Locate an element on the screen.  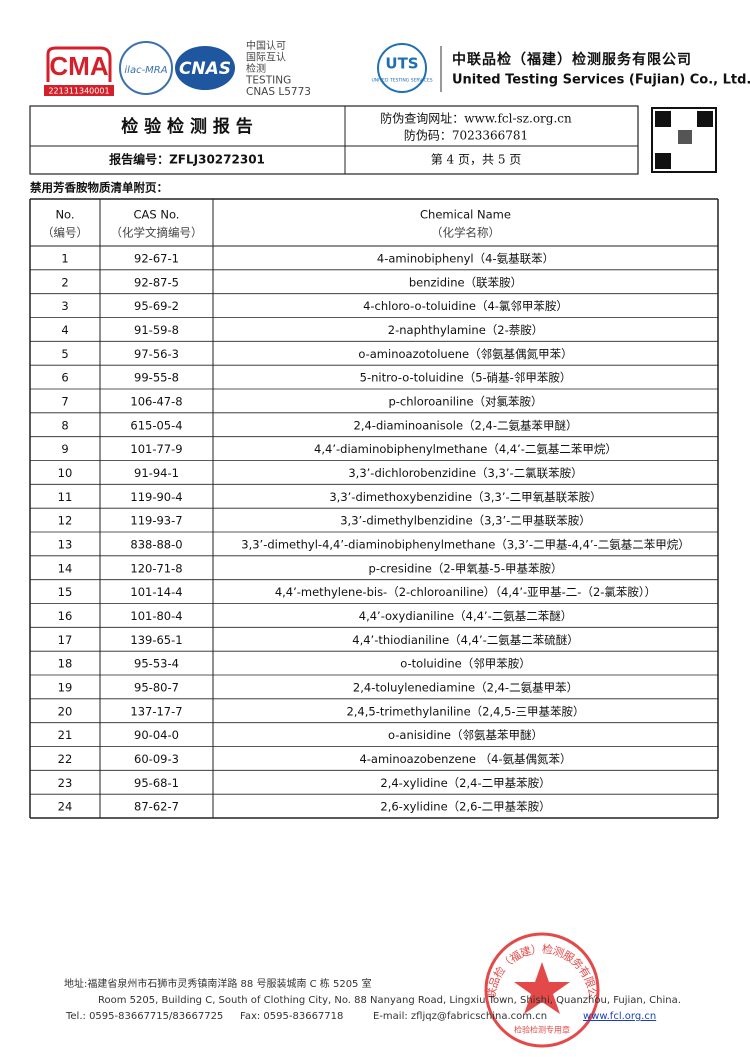
table-header: （化学名称） is located at coordinates (465, 233).